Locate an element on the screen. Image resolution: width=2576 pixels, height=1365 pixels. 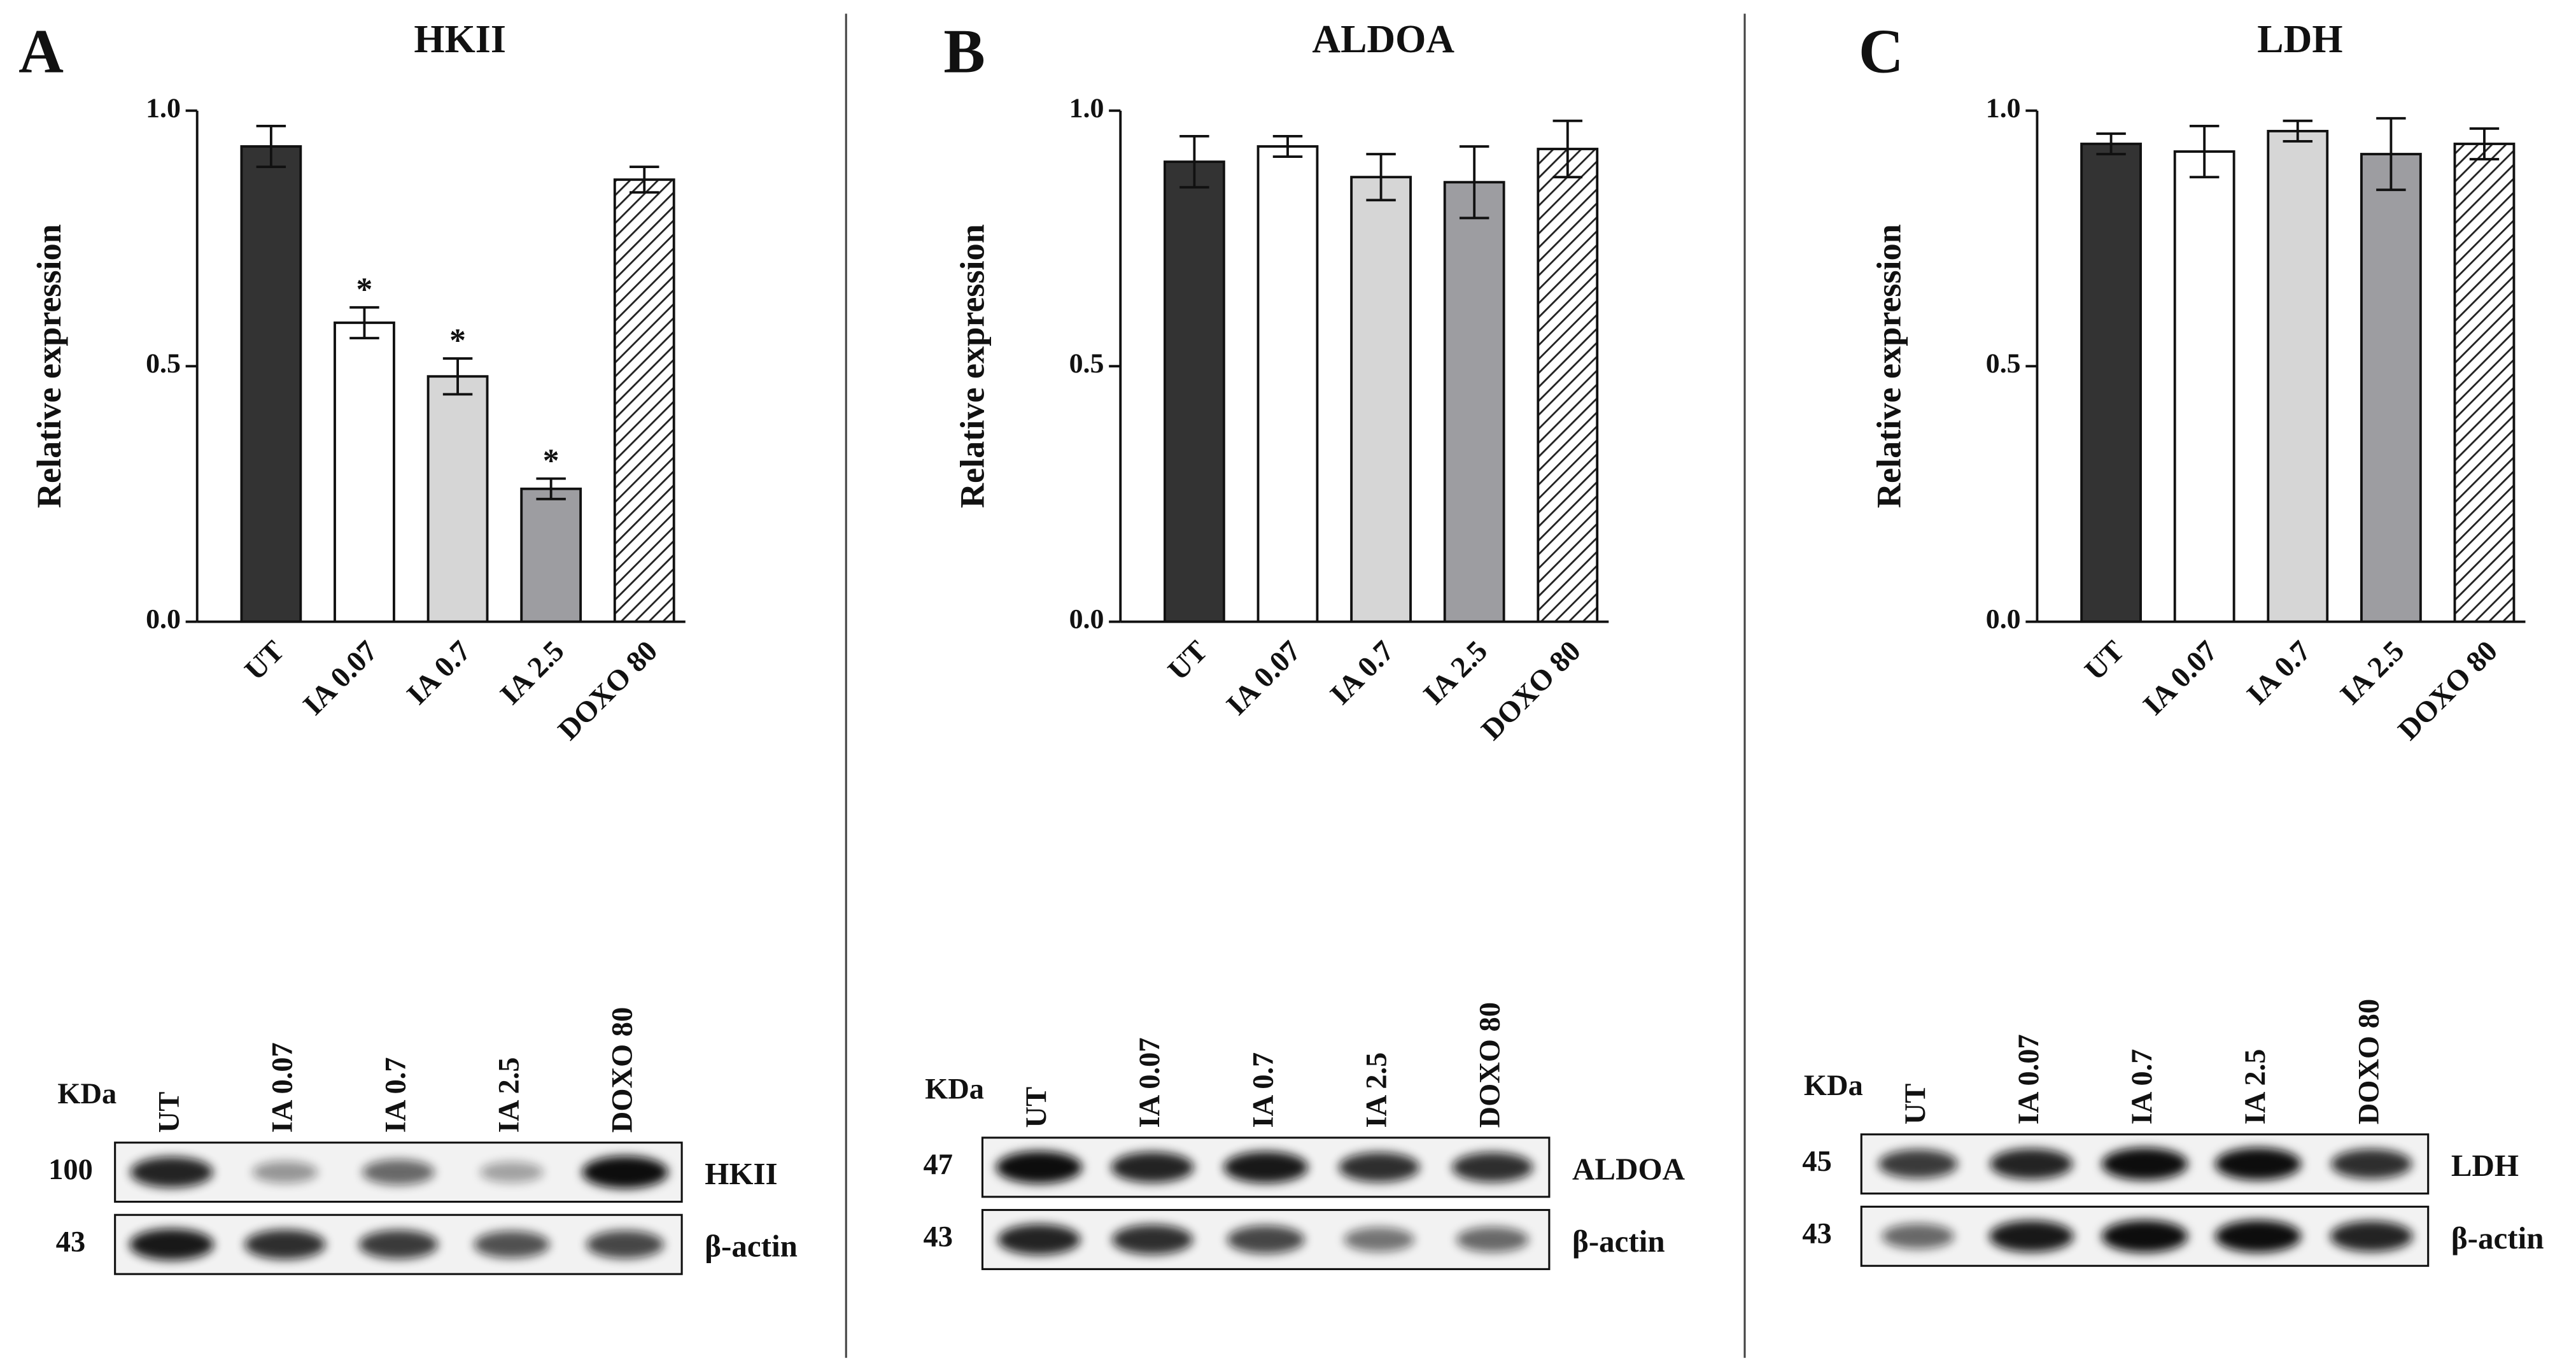
panel-letter: B is located at coordinates (964, 52).